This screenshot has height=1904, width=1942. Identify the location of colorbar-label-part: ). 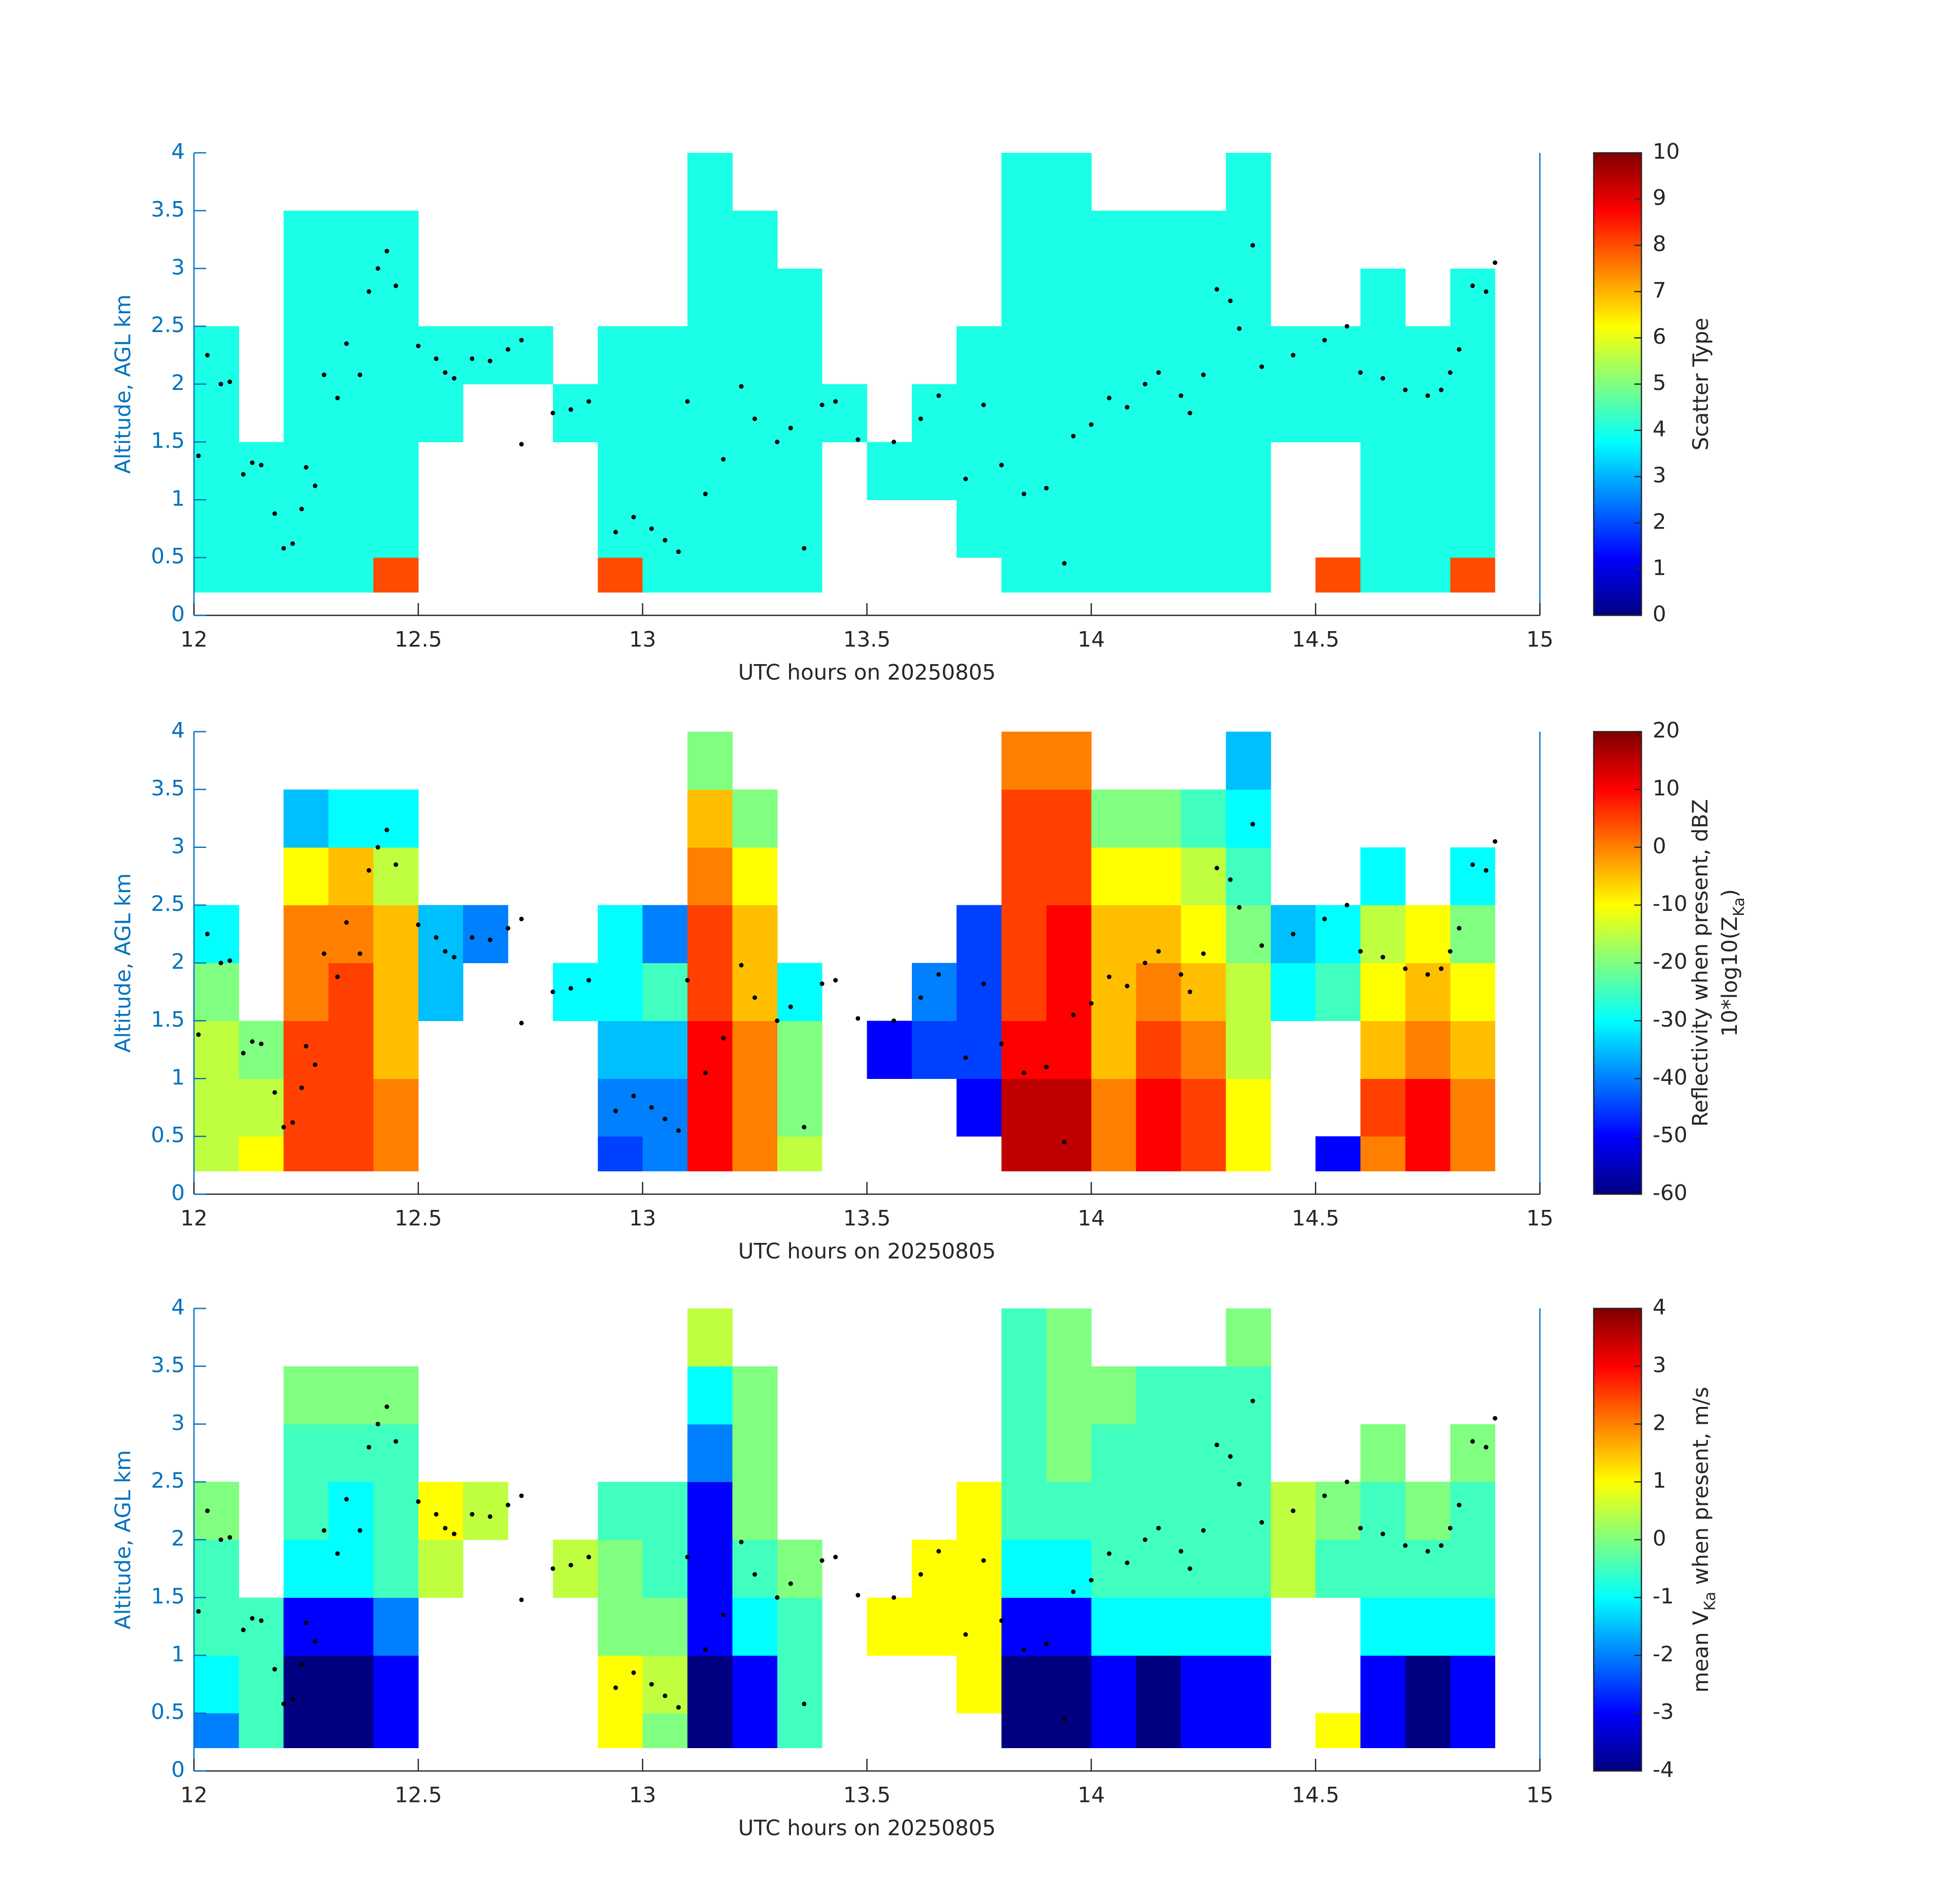
(1729, 893).